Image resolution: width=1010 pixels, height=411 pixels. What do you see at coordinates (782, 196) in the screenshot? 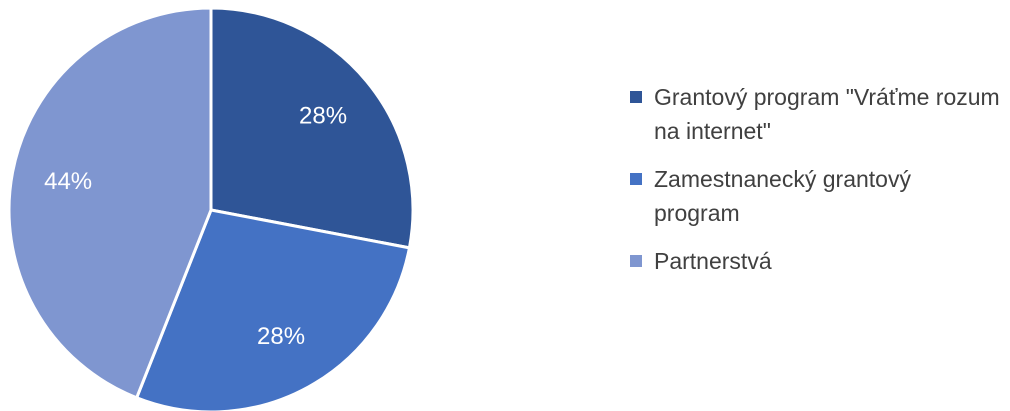
I see `legend-label: Zamestnanecký grantový program` at bounding box center [782, 196].